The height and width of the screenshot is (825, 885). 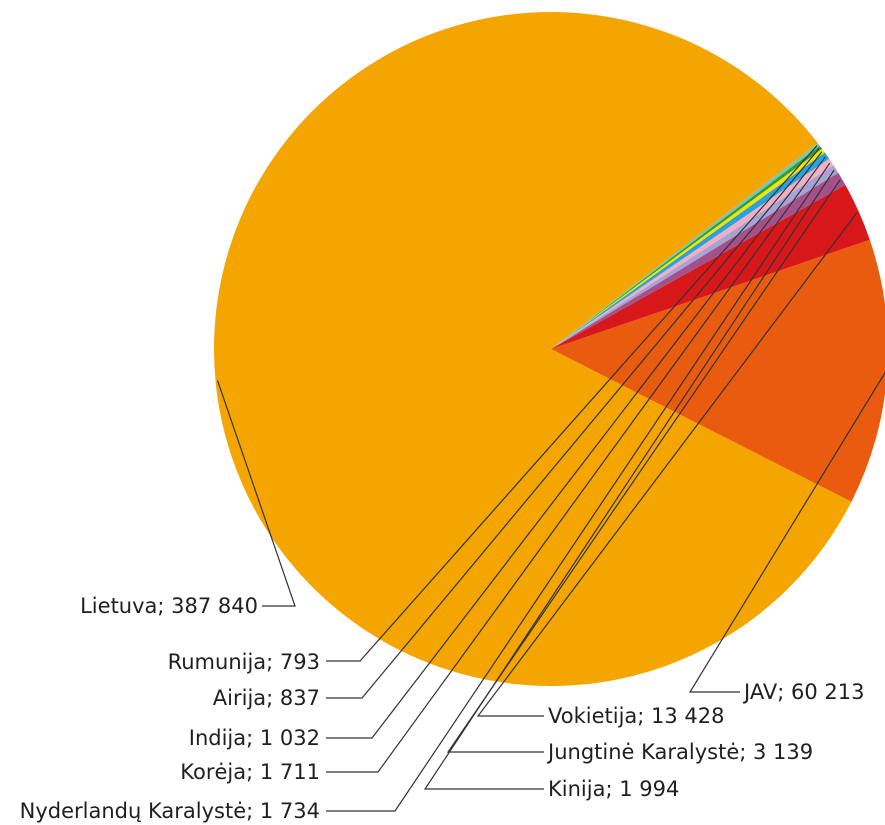 What do you see at coordinates (244, 662) in the screenshot?
I see `label-rumunija: Rumunija; 793` at bounding box center [244, 662].